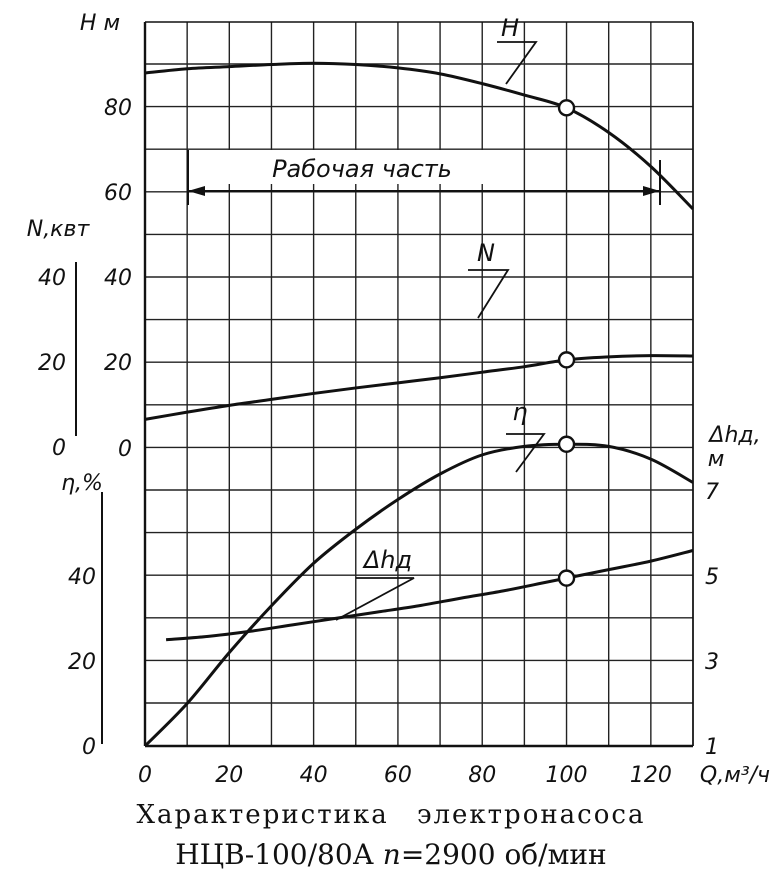 Image resolution: width=782 pixels, height=886 pixels. What do you see at coordinates (82, 577) in the screenshot?
I see `eta-tick-label: 40` at bounding box center [82, 577].